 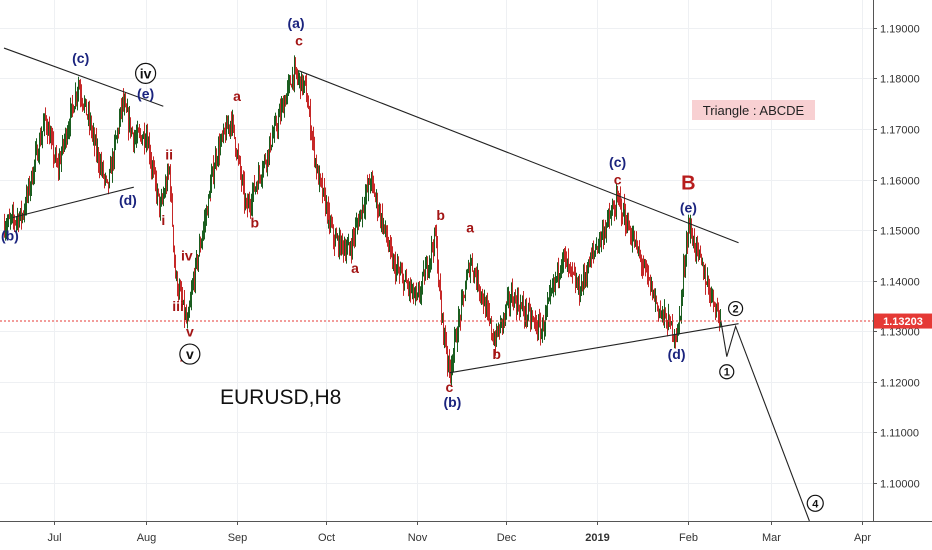 What do you see at coordinates (507, 538) in the screenshot?
I see `time-tick-label: Dec` at bounding box center [507, 538].